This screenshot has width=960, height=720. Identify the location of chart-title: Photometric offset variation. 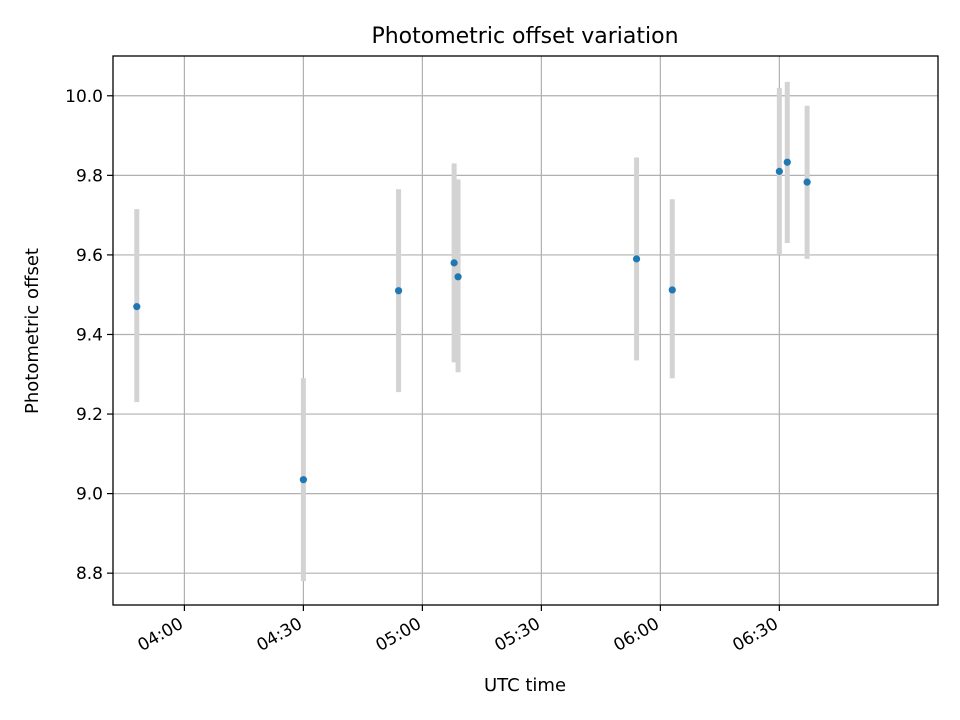
(524, 36).